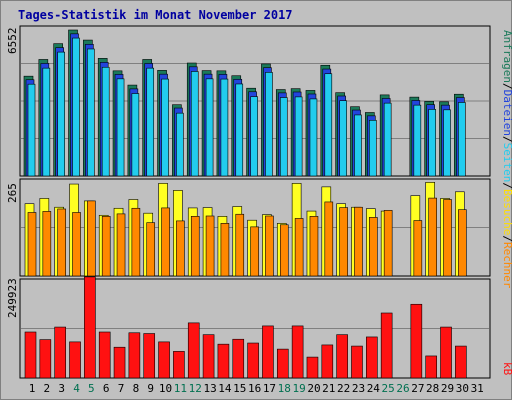  What do you see at coordinates (402, 388) in the screenshot?
I see `x-tick-label-day-26: 26` at bounding box center [402, 388].